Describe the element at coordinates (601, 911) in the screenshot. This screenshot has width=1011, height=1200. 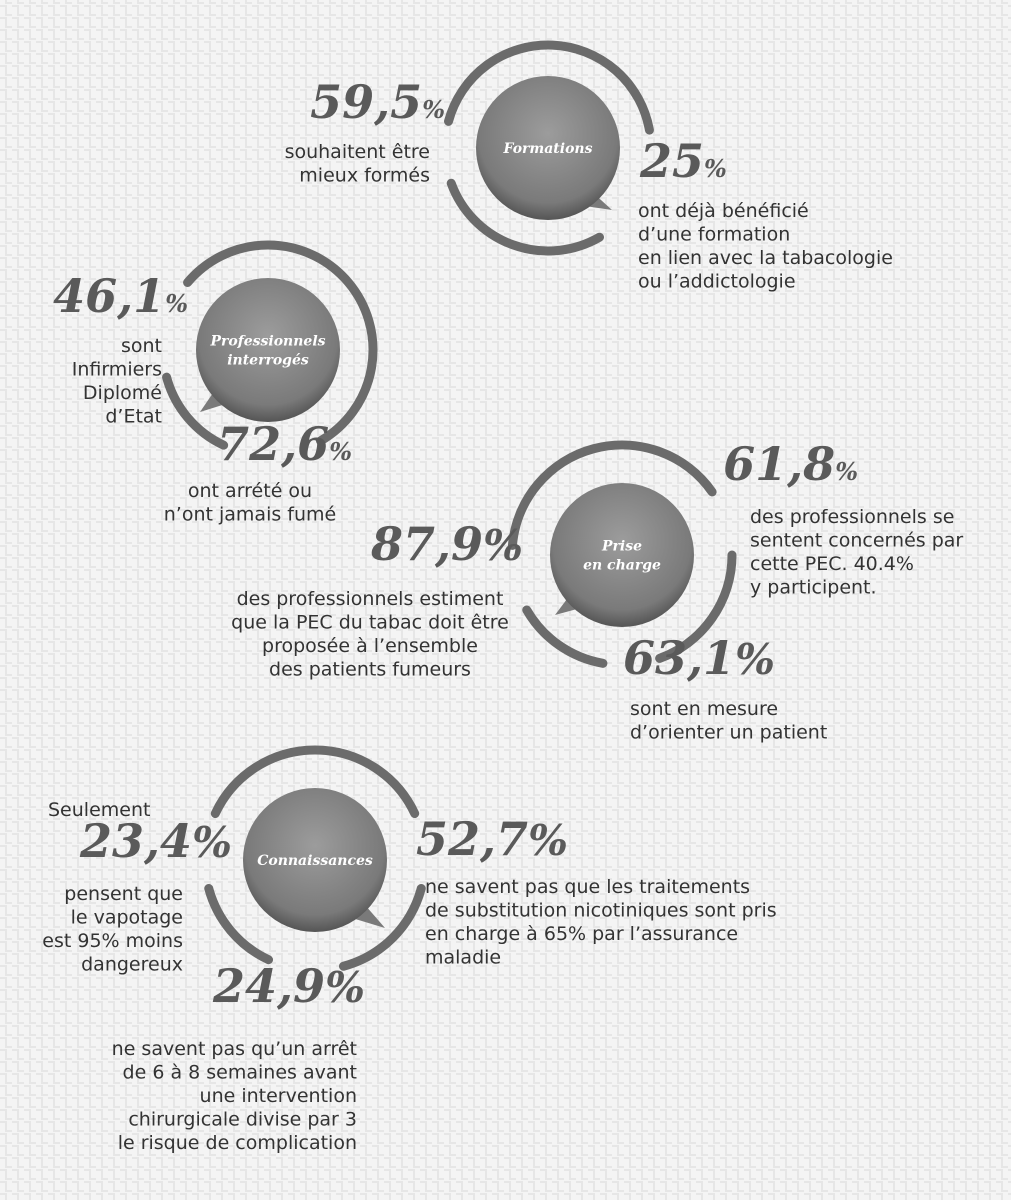
I see `stat-description: de substitution nicotiniques sont pris` at that location.